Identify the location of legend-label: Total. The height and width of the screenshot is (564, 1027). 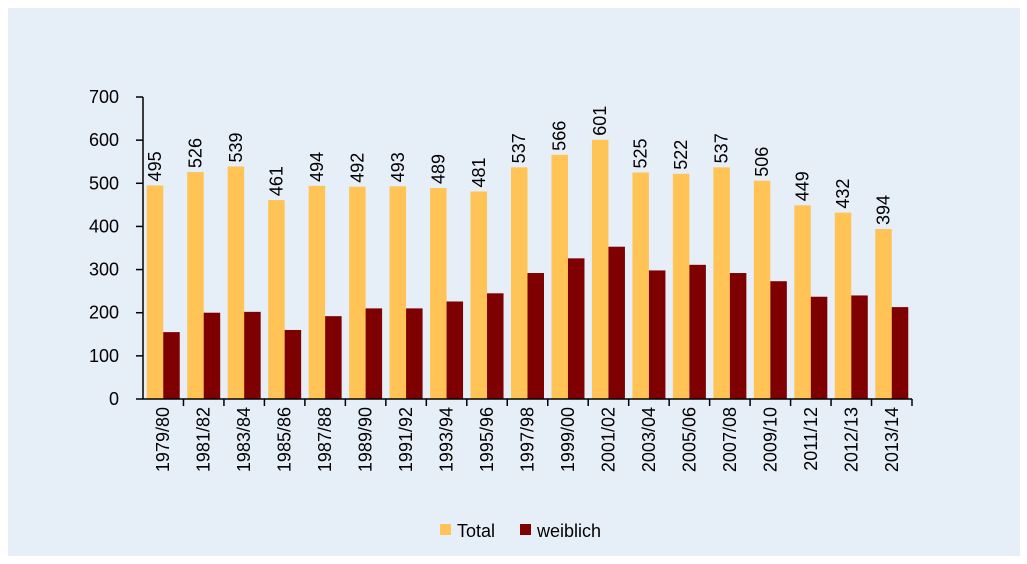
(476, 531).